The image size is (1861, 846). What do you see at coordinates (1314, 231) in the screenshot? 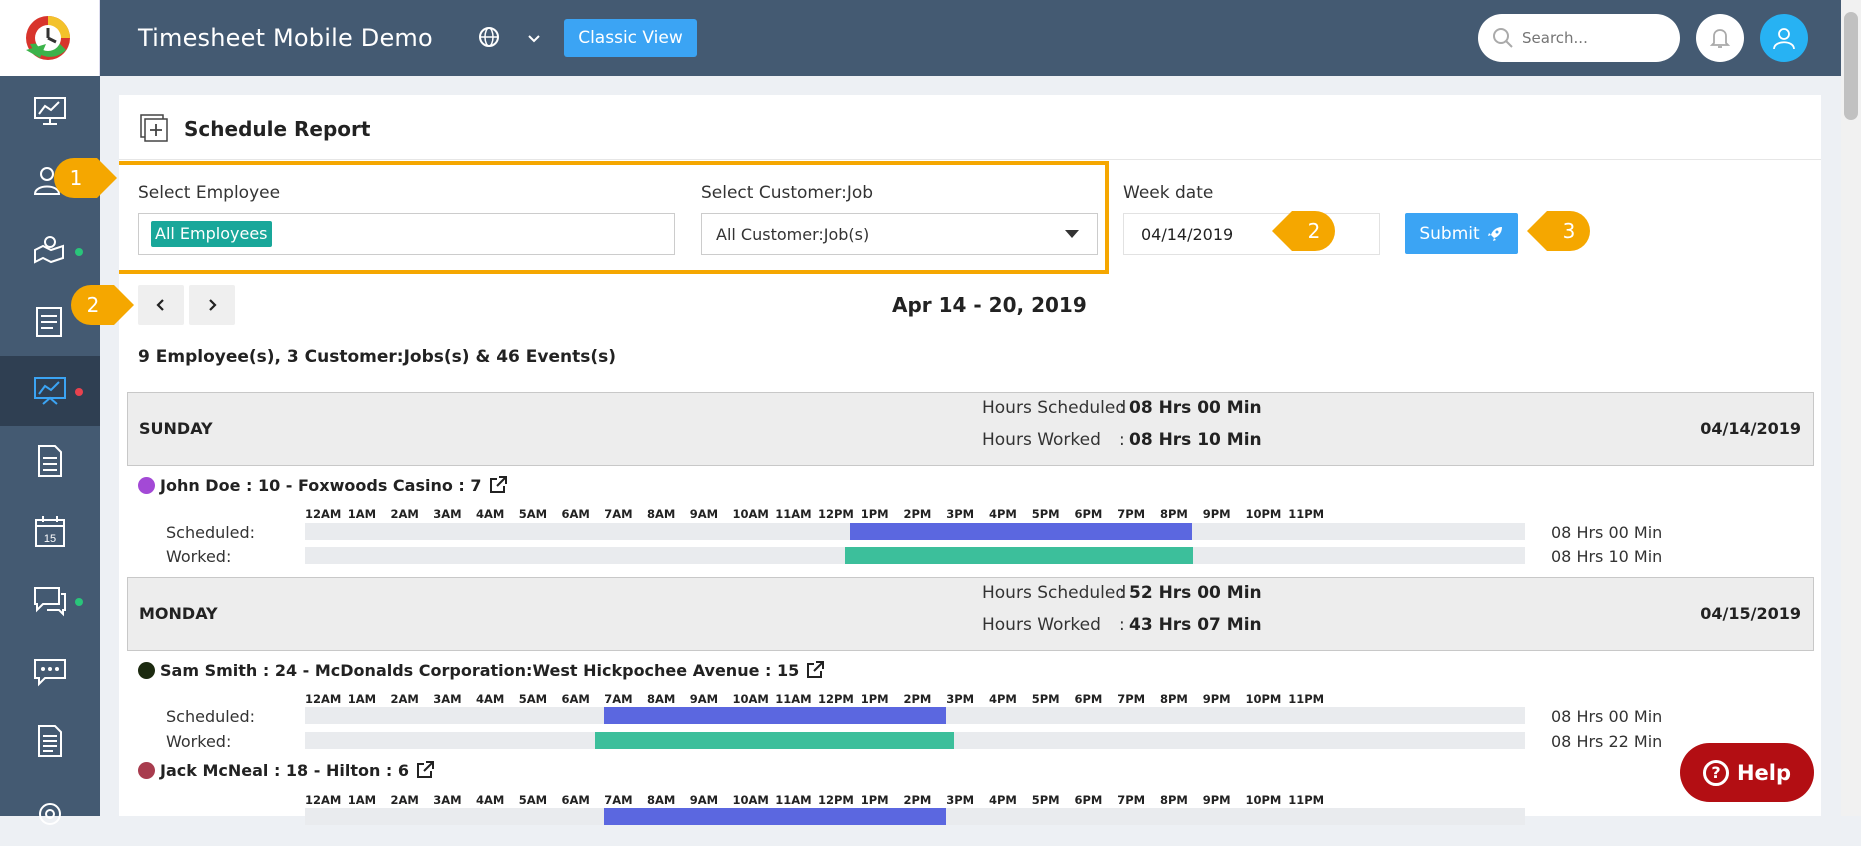
I see `callout-number: 2` at bounding box center [1314, 231].